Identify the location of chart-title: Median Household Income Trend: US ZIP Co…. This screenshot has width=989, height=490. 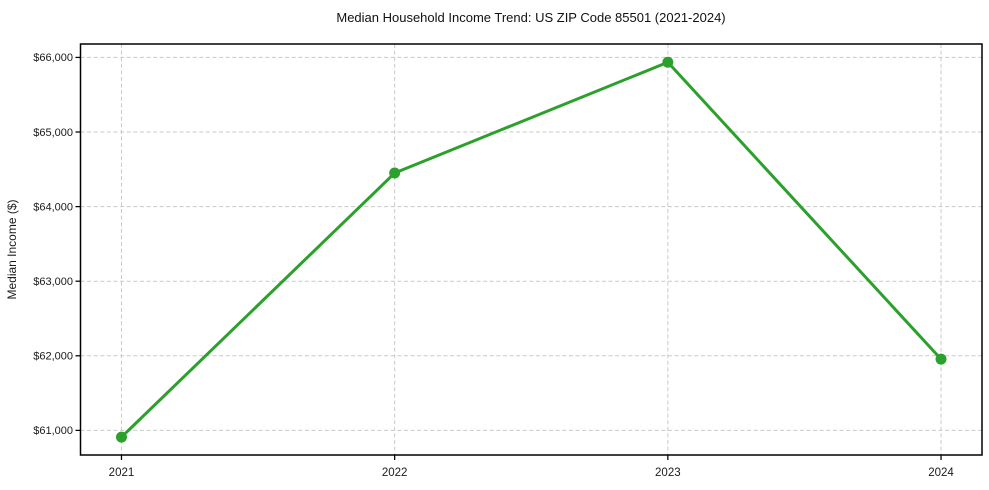
(530, 17).